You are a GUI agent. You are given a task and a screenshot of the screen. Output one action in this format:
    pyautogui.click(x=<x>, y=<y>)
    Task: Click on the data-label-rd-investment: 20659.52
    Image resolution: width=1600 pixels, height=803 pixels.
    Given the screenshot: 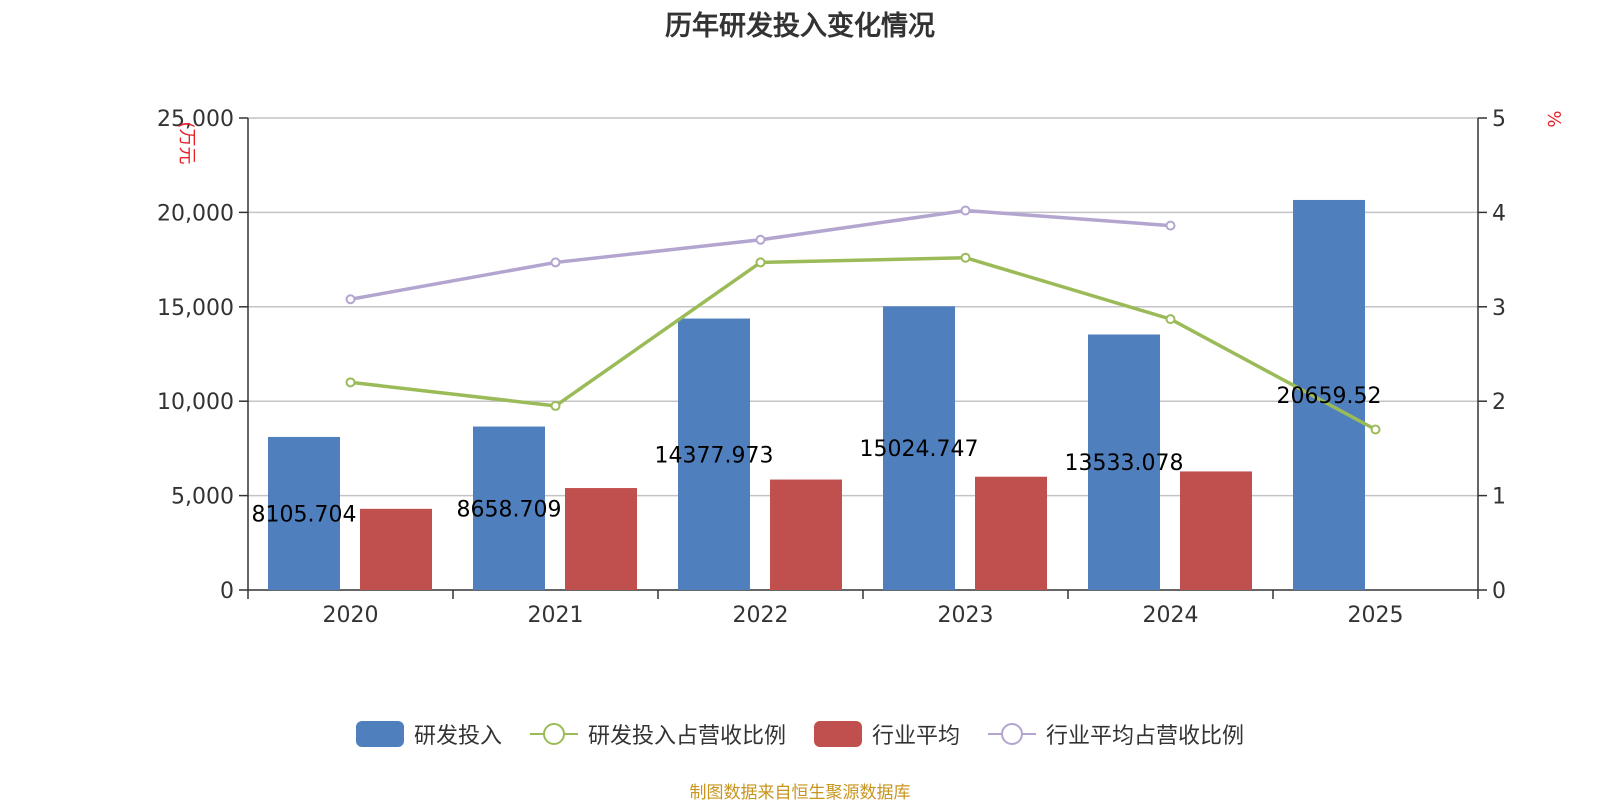 What is the action you would take?
    pyautogui.click(x=1329, y=396)
    